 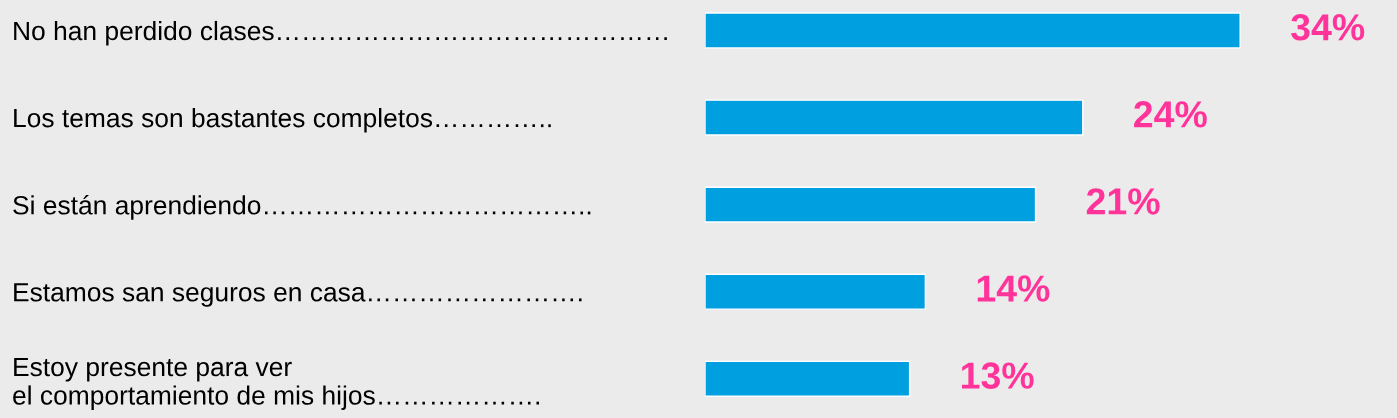 I want to click on data-label: 24%, so click(x=1170, y=114).